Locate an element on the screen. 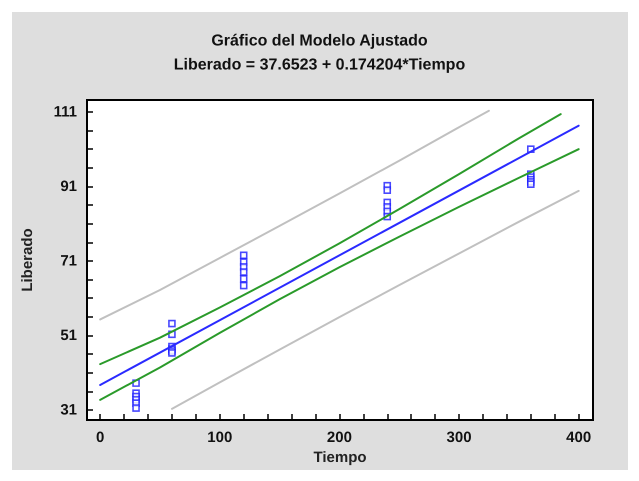 This screenshot has width=639, height=481. x-tick-label: 100 is located at coordinates (219, 437).